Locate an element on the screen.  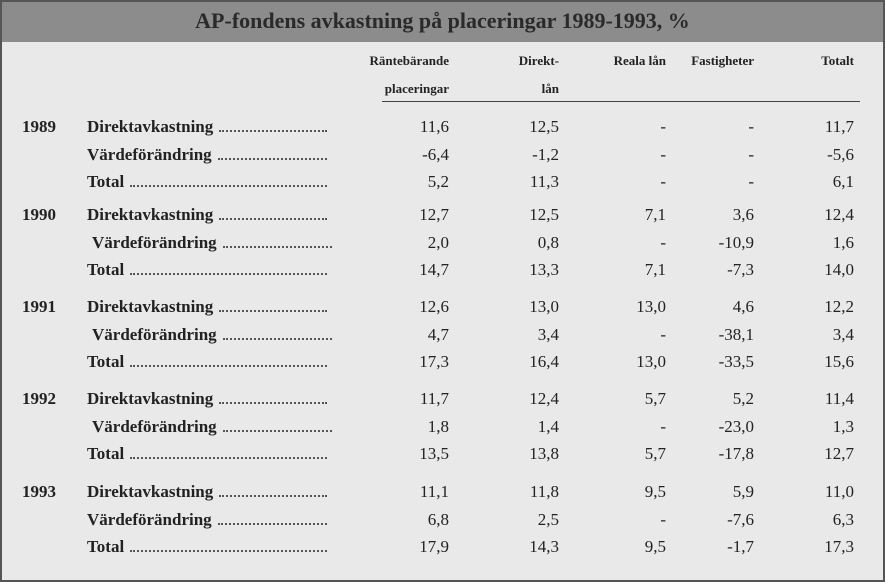
value: 12,7 is located at coordinates (839, 453).